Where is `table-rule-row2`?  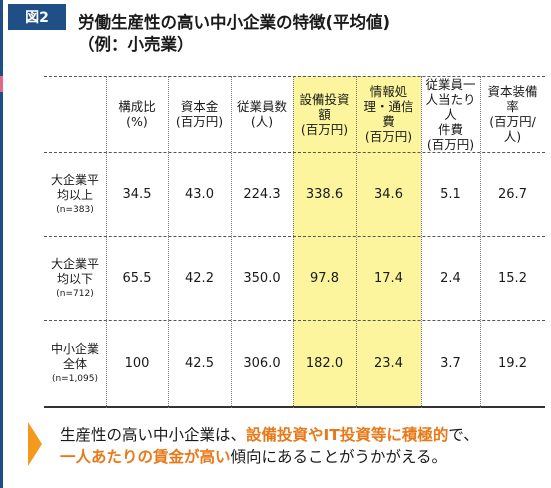
table-rule-row2 is located at coordinates (294, 320).